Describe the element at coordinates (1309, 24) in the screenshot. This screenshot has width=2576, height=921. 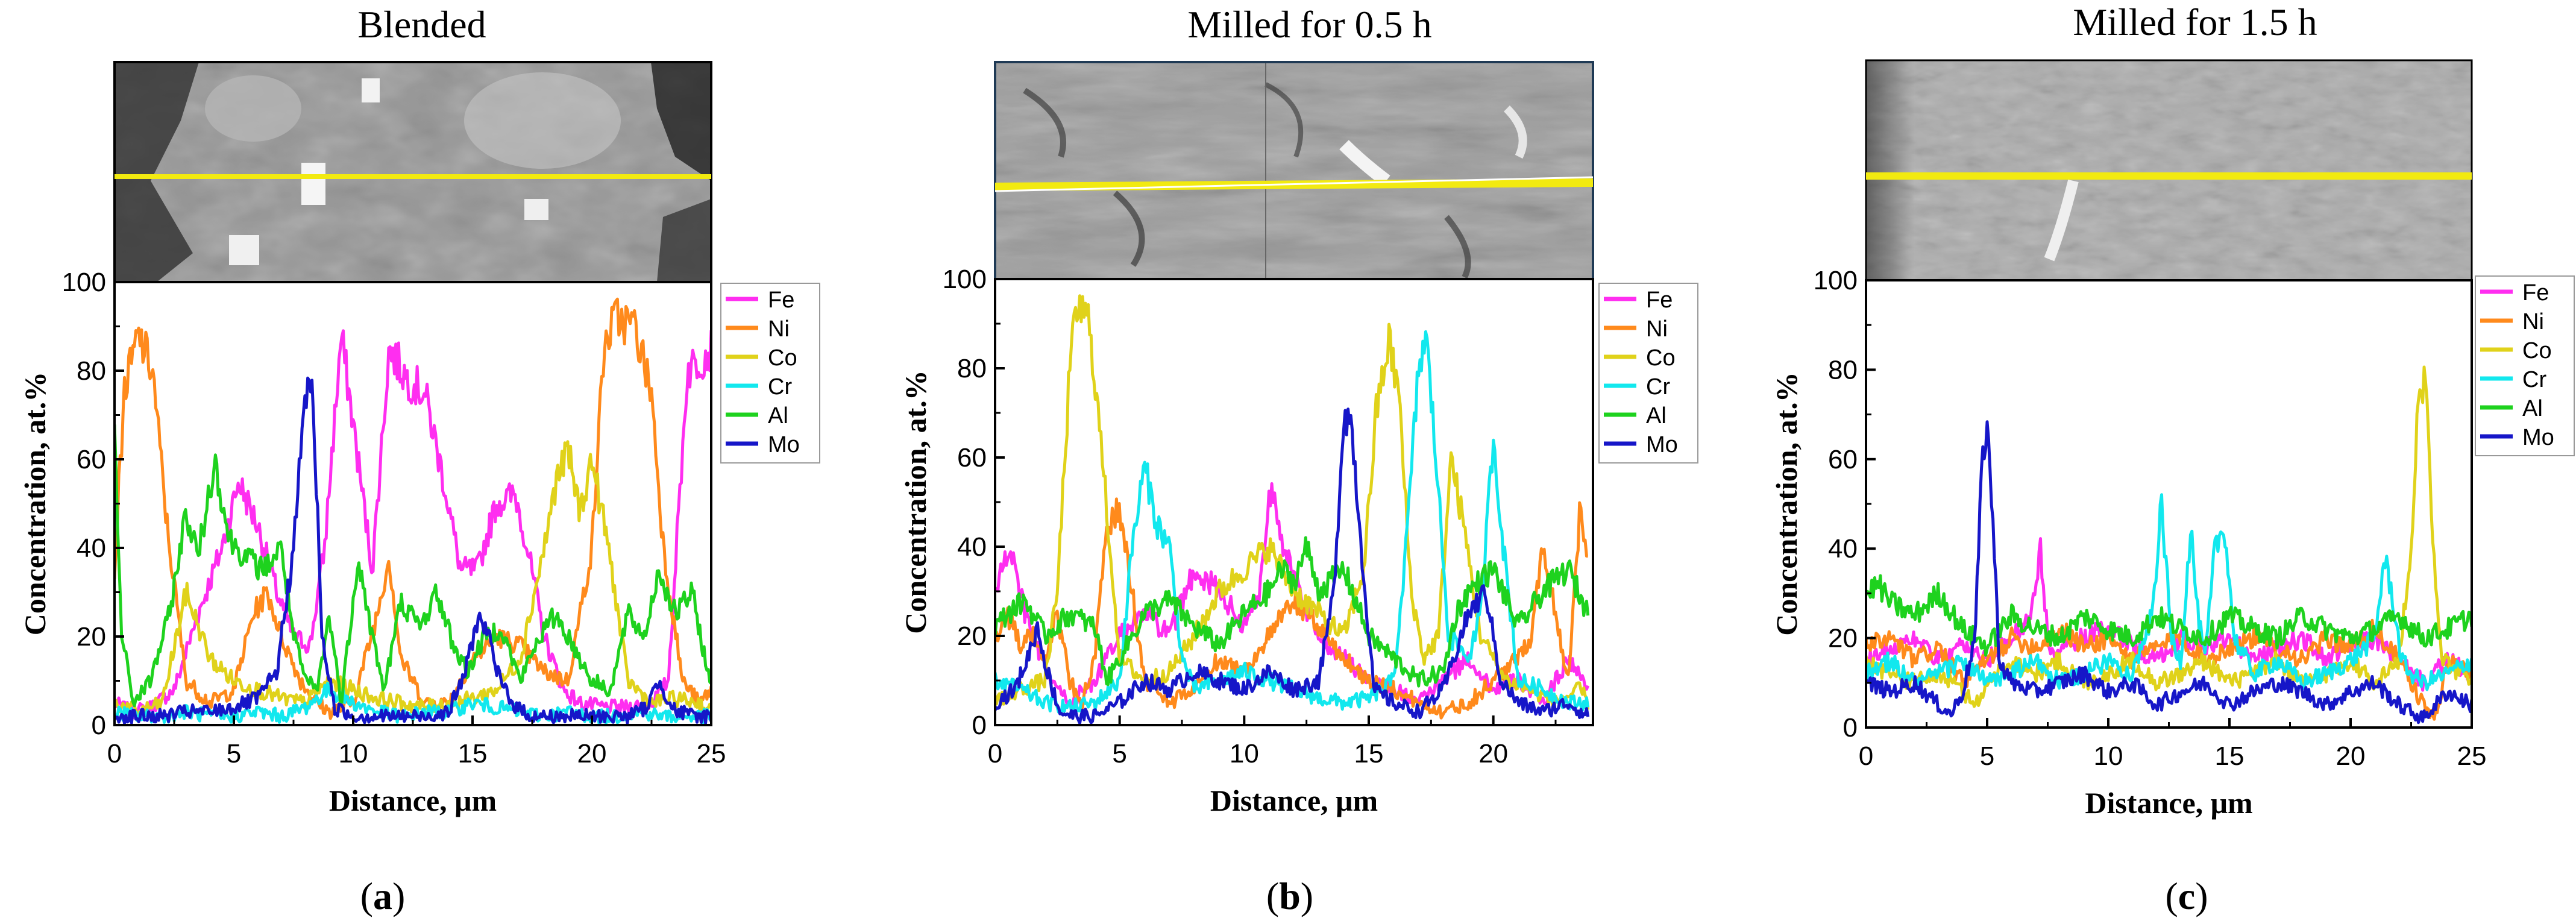
I see `panel-title: Milled for 0.5 h` at that location.